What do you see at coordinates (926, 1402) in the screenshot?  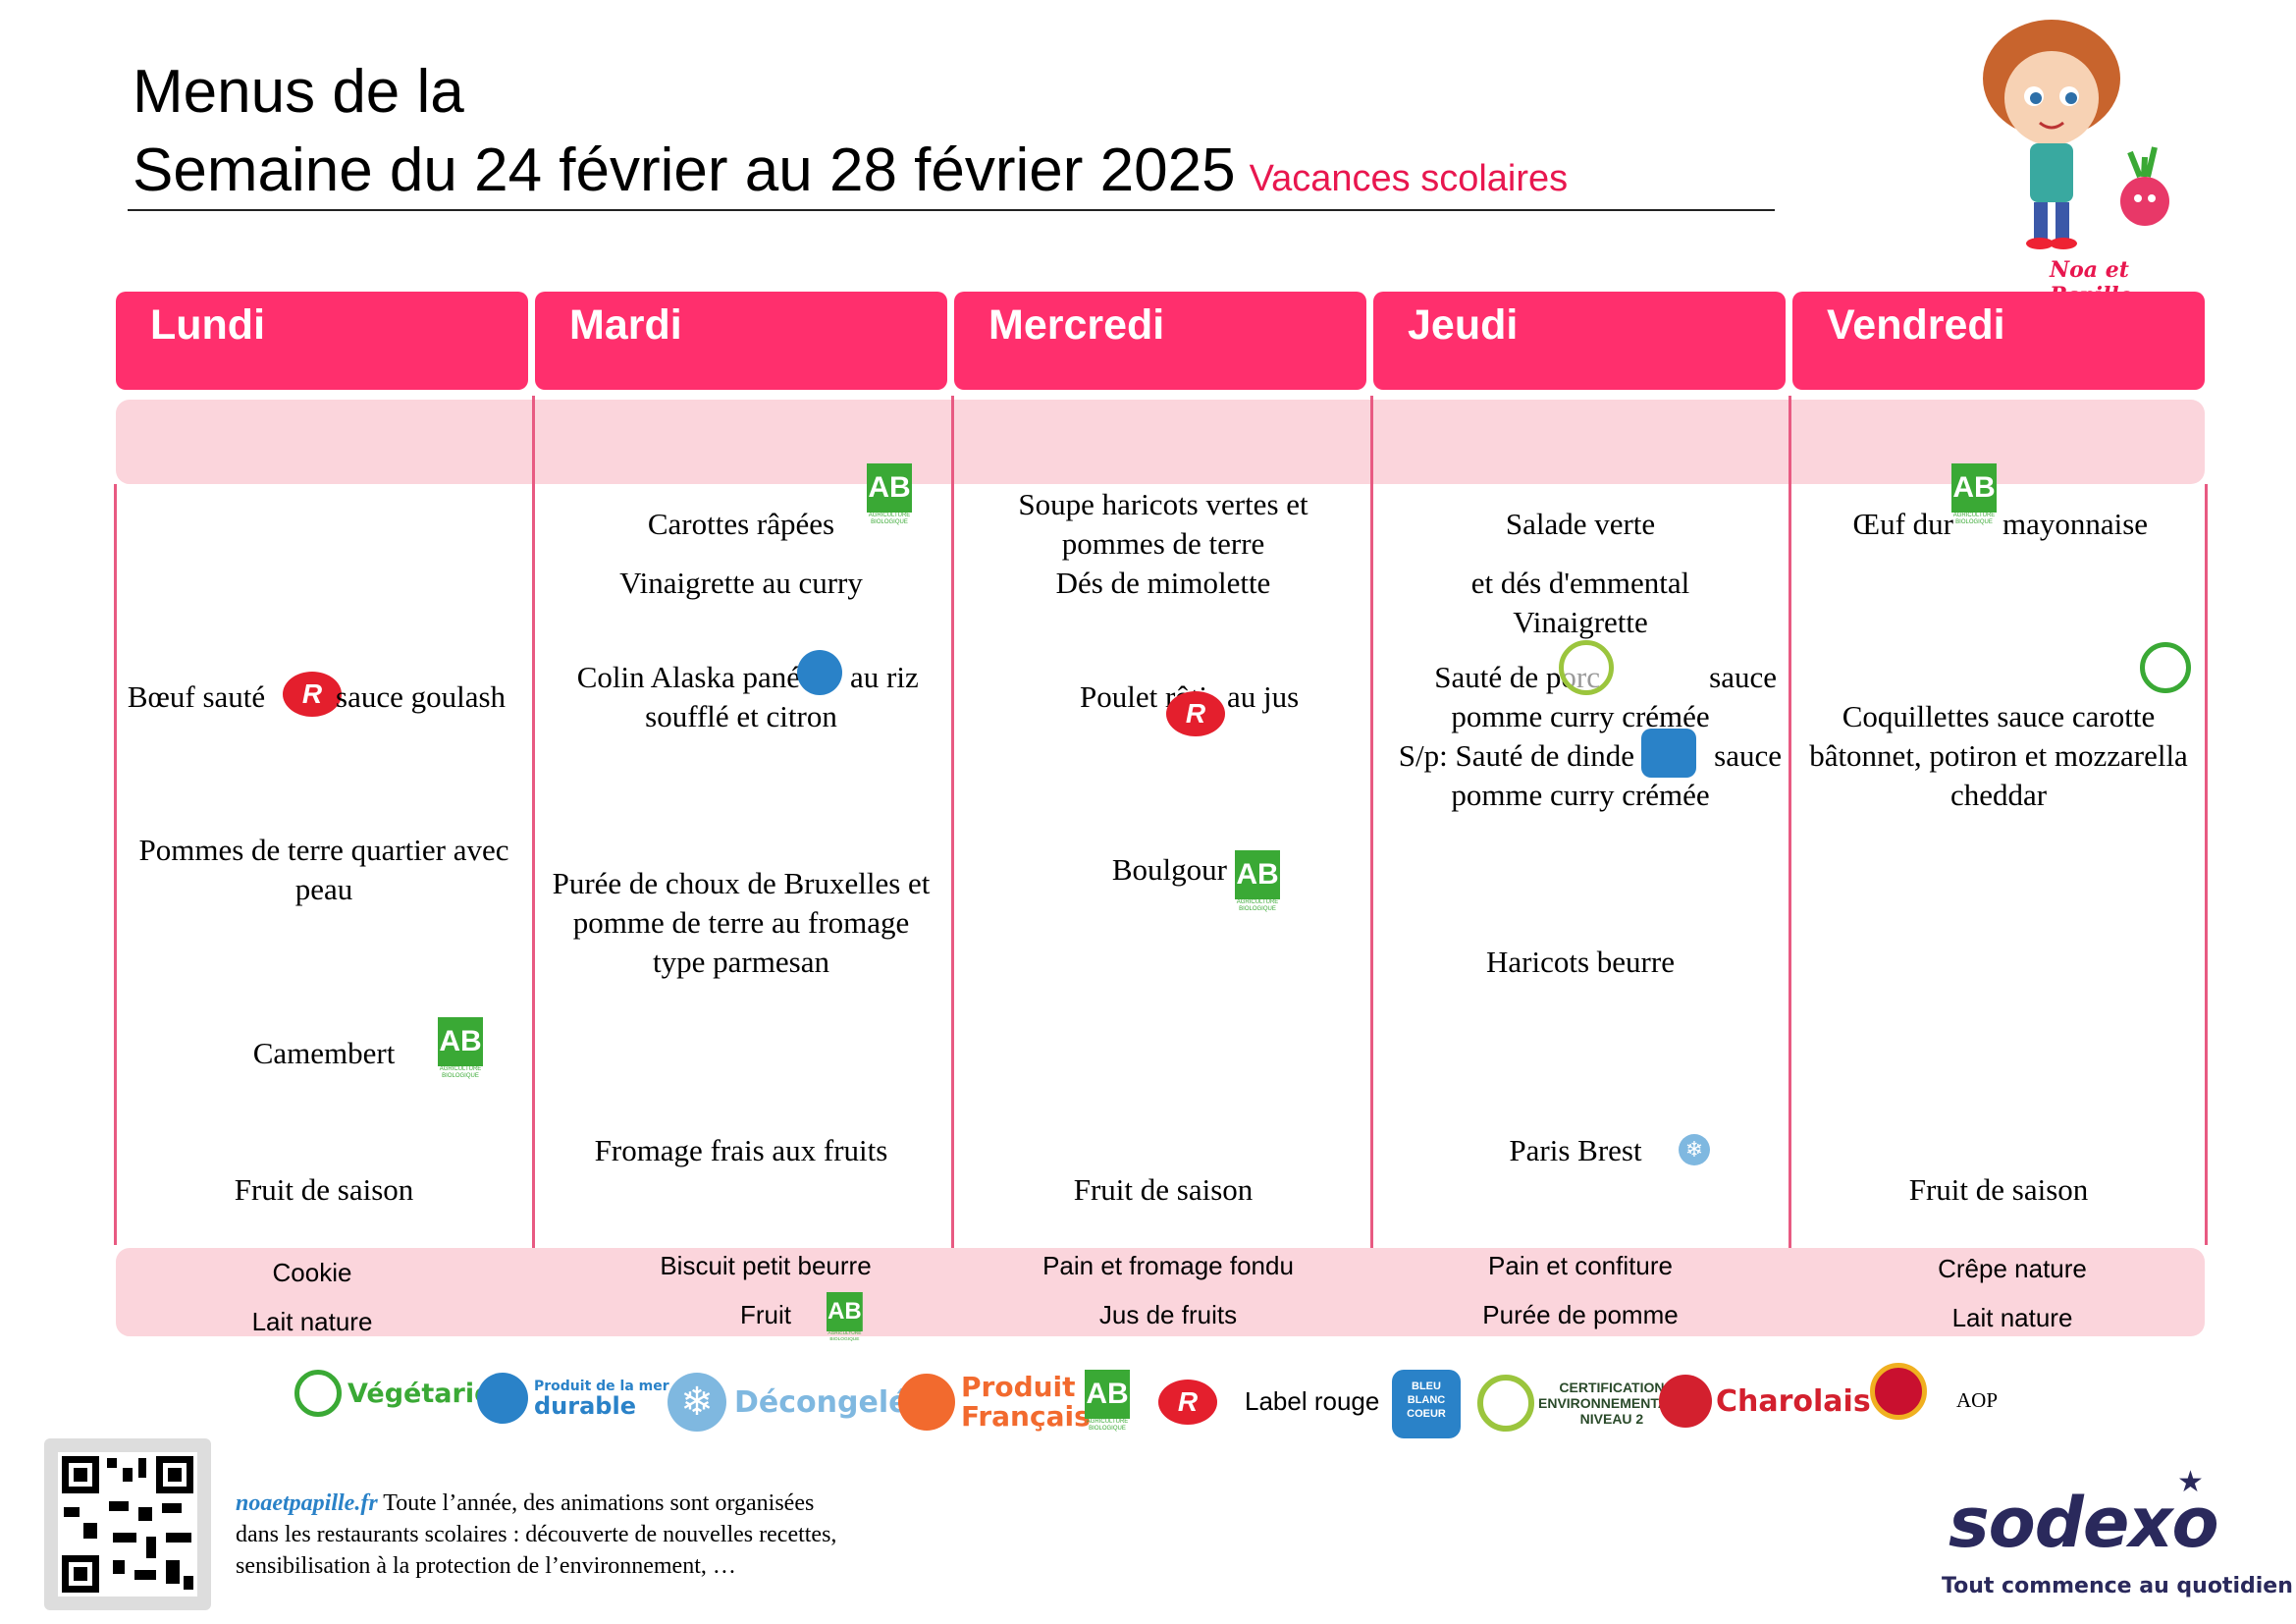 I see `france-icon` at bounding box center [926, 1402].